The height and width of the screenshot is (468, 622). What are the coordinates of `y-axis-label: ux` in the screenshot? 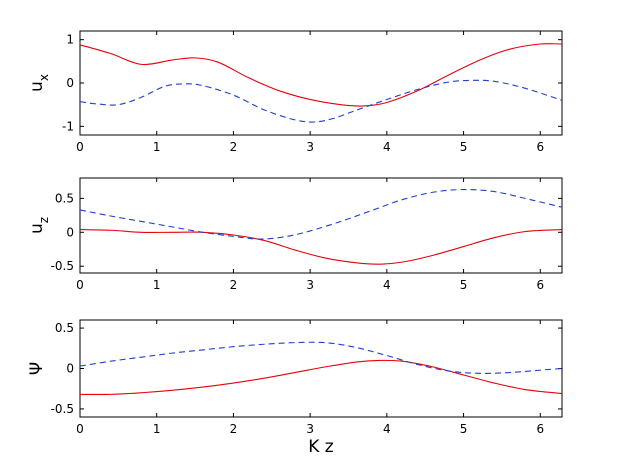 It's located at (39, 83).